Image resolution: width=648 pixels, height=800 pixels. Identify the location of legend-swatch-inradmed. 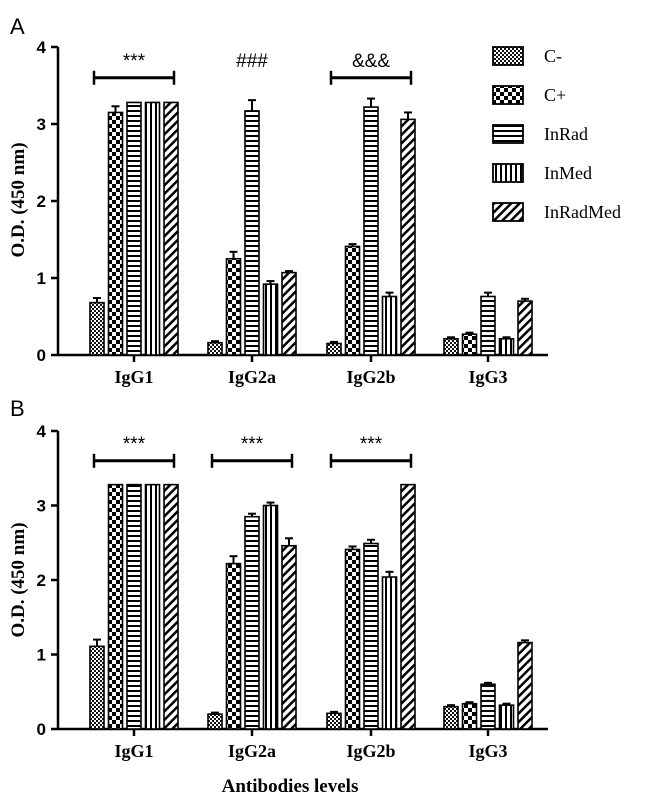
(508, 212).